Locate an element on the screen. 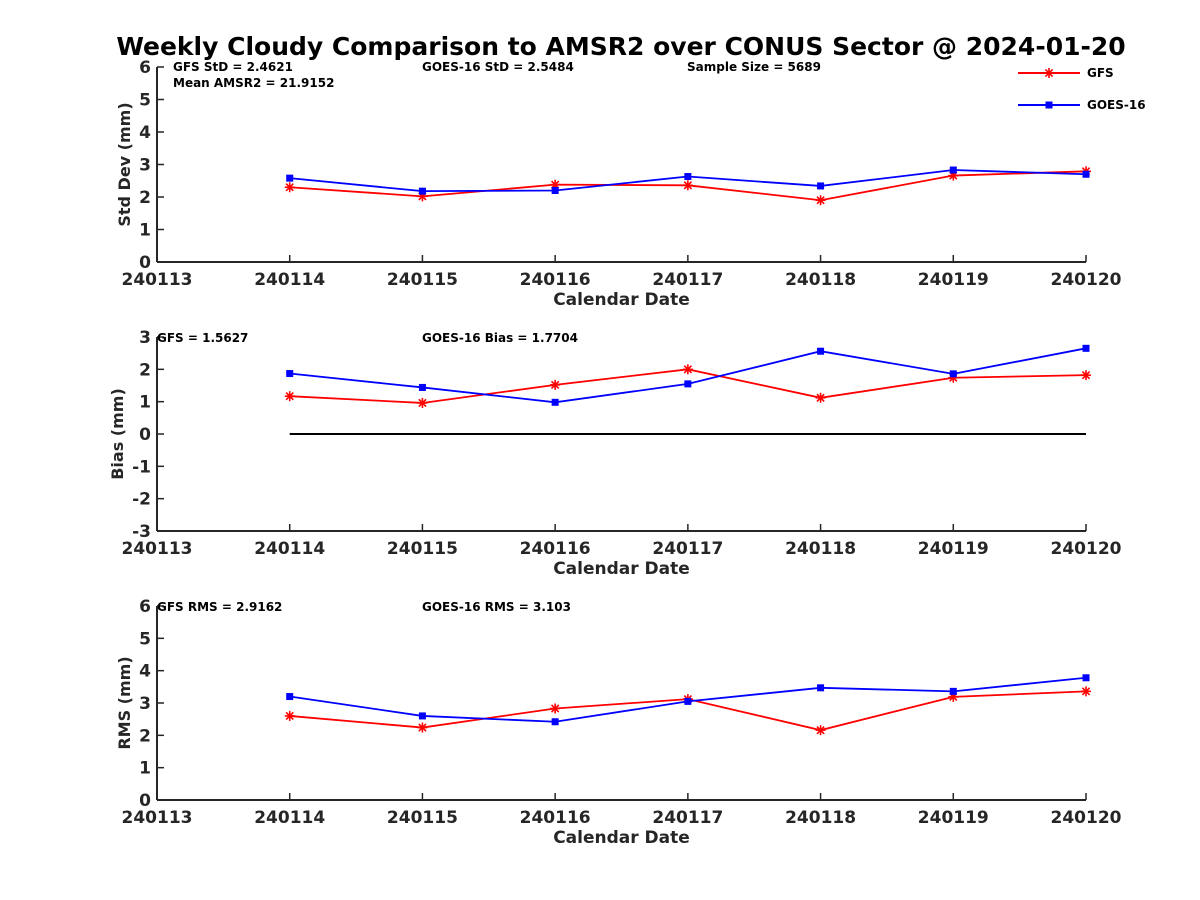  stat-annotation: Mean AMSR2 = 21.9152 is located at coordinates (253, 83).